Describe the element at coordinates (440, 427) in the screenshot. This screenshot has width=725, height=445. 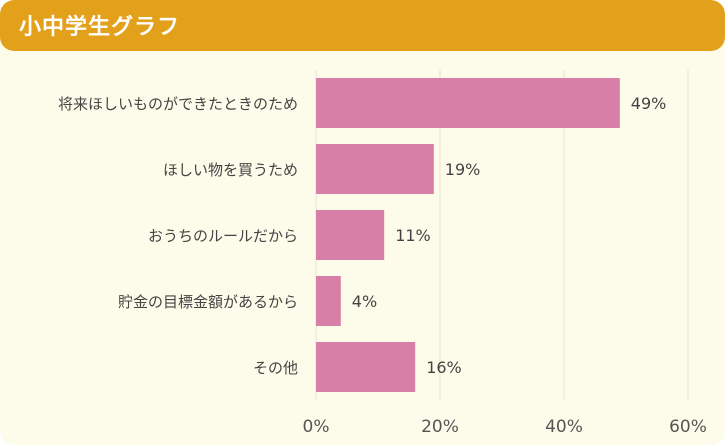
I see `x-tick-label: 20%` at that location.